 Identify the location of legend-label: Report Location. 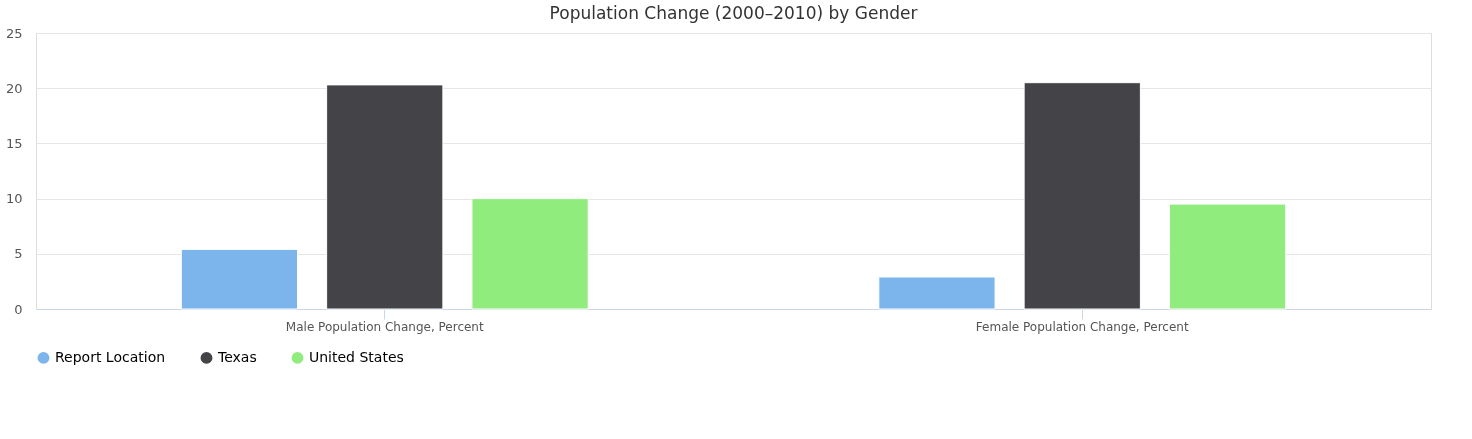
(110, 356).